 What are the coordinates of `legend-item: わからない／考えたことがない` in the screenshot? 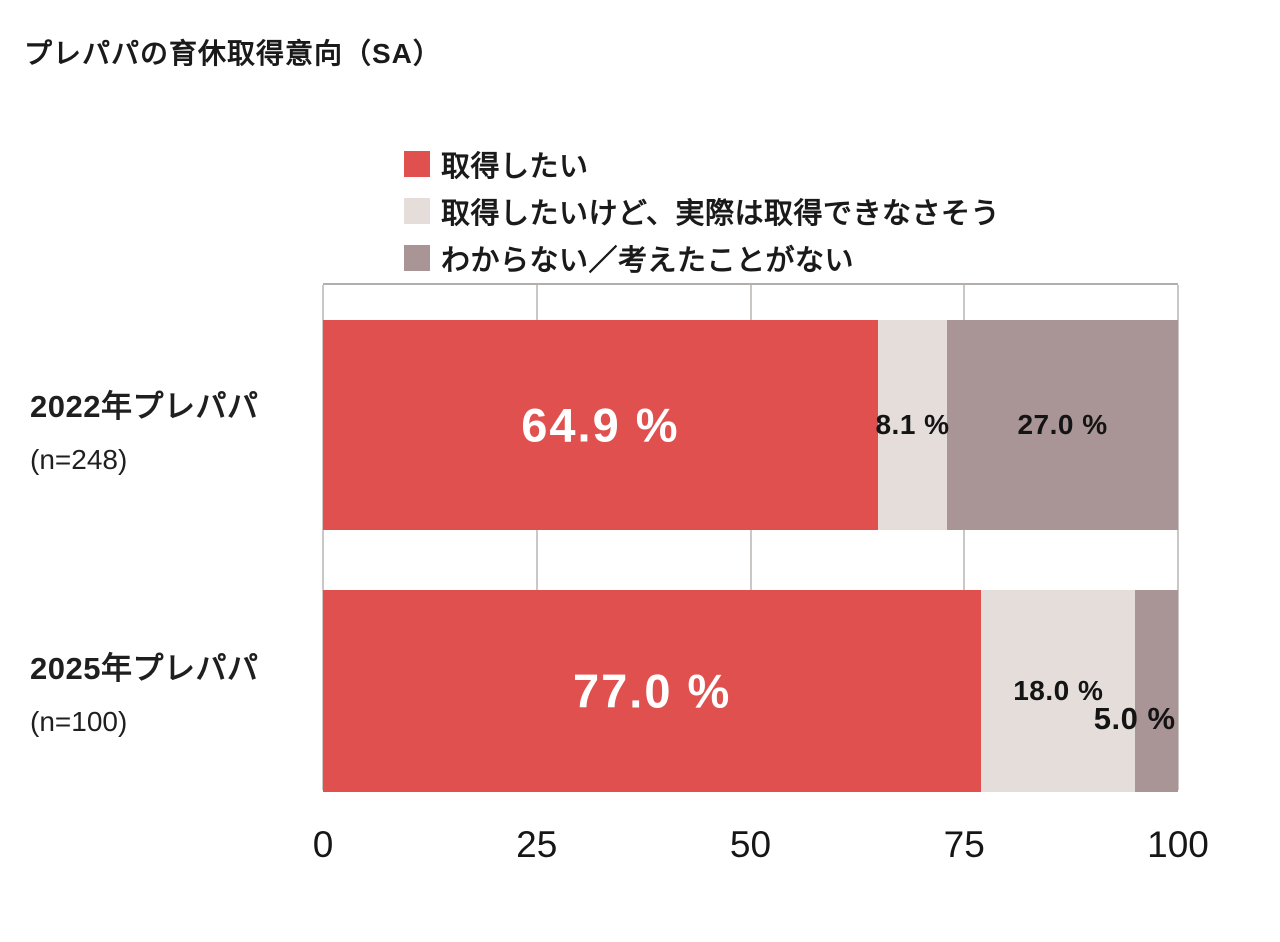 It's located at (702, 257).